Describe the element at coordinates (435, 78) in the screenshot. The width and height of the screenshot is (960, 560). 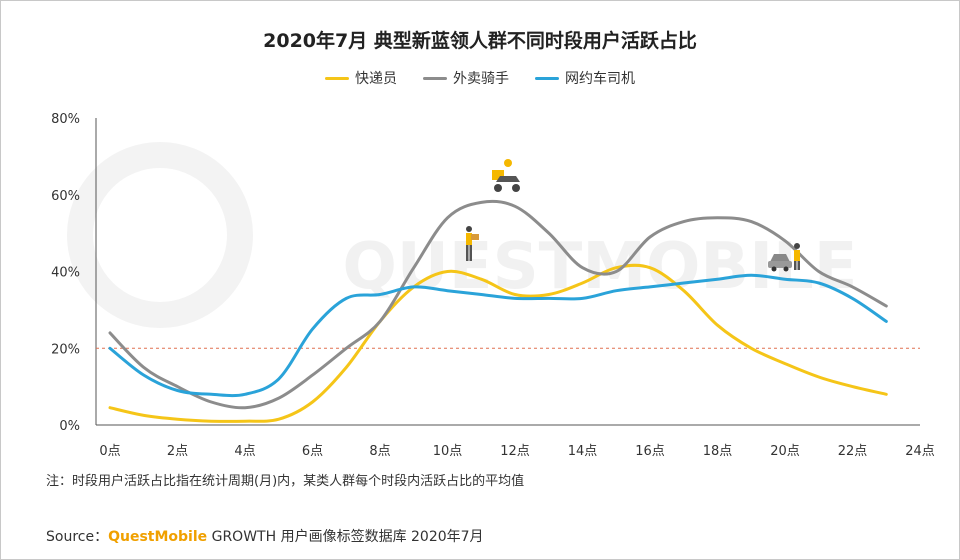
I see `legend-swatch-rider` at that location.